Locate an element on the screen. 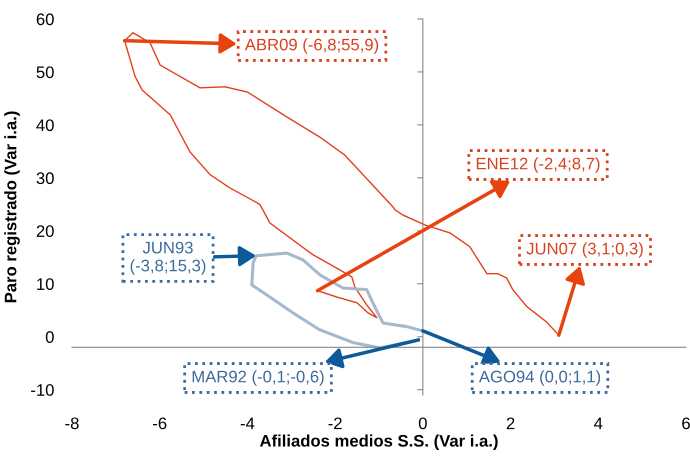 Image resolution: width=690 pixels, height=456 pixels. x-tick-label: -2 is located at coordinates (335, 423).